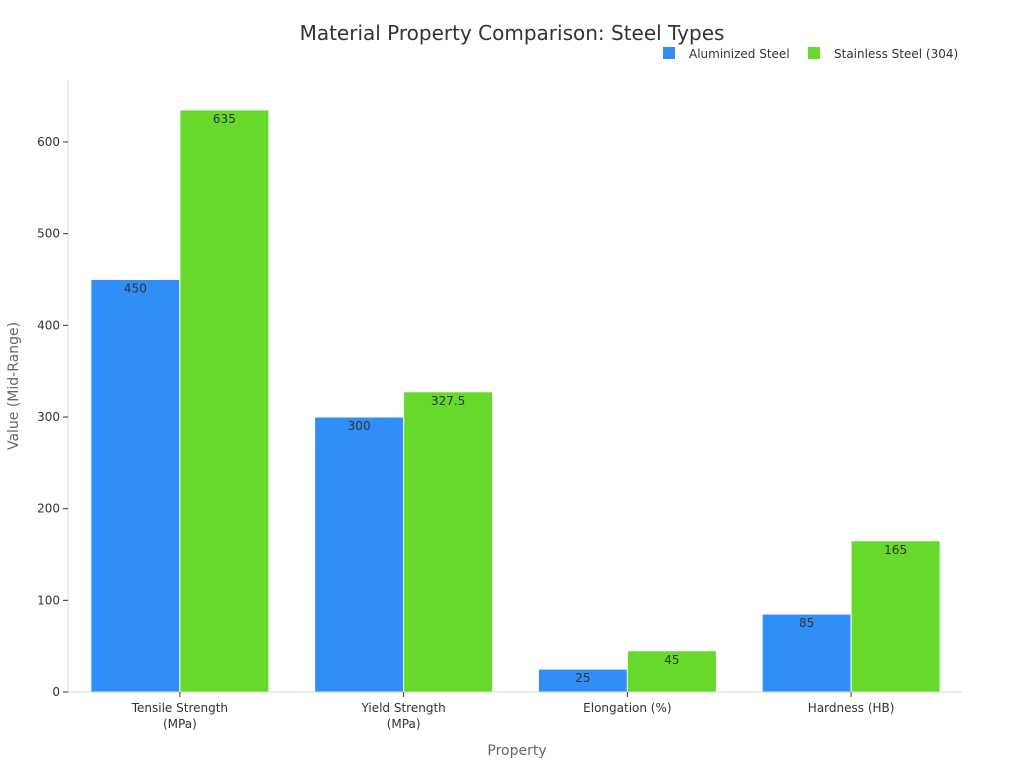 Image resolution: width=1024 pixels, height=768 pixels. I want to click on y-tick-label: 300, so click(48, 417).